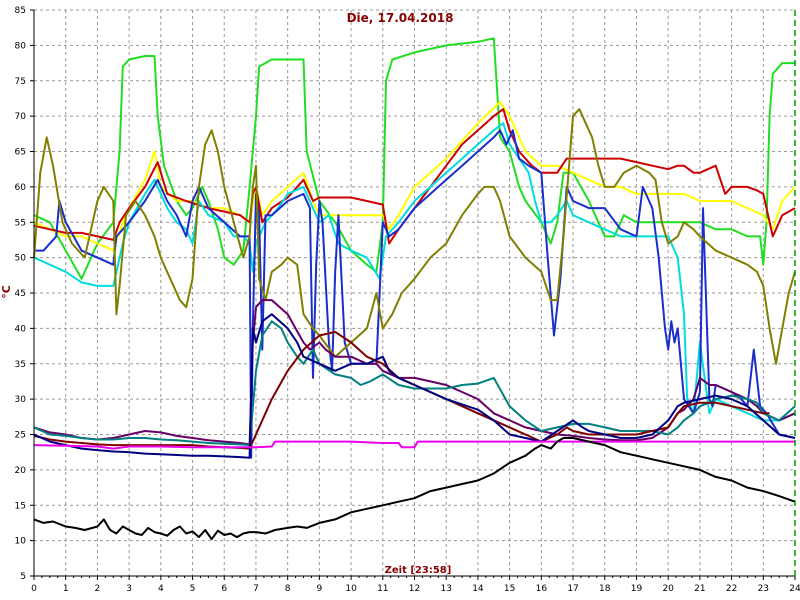 This screenshot has width=800, height=600. Describe the element at coordinates (20, 506) in the screenshot. I see `y-tick-label: 15` at that location.